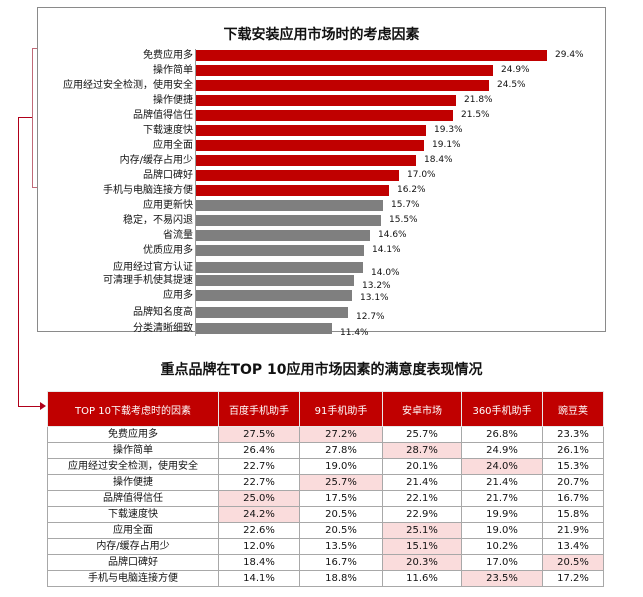 The image size is (643, 597). Describe the element at coordinates (168, 250) in the screenshot. I see `bar-label: 优质应用多` at that location.